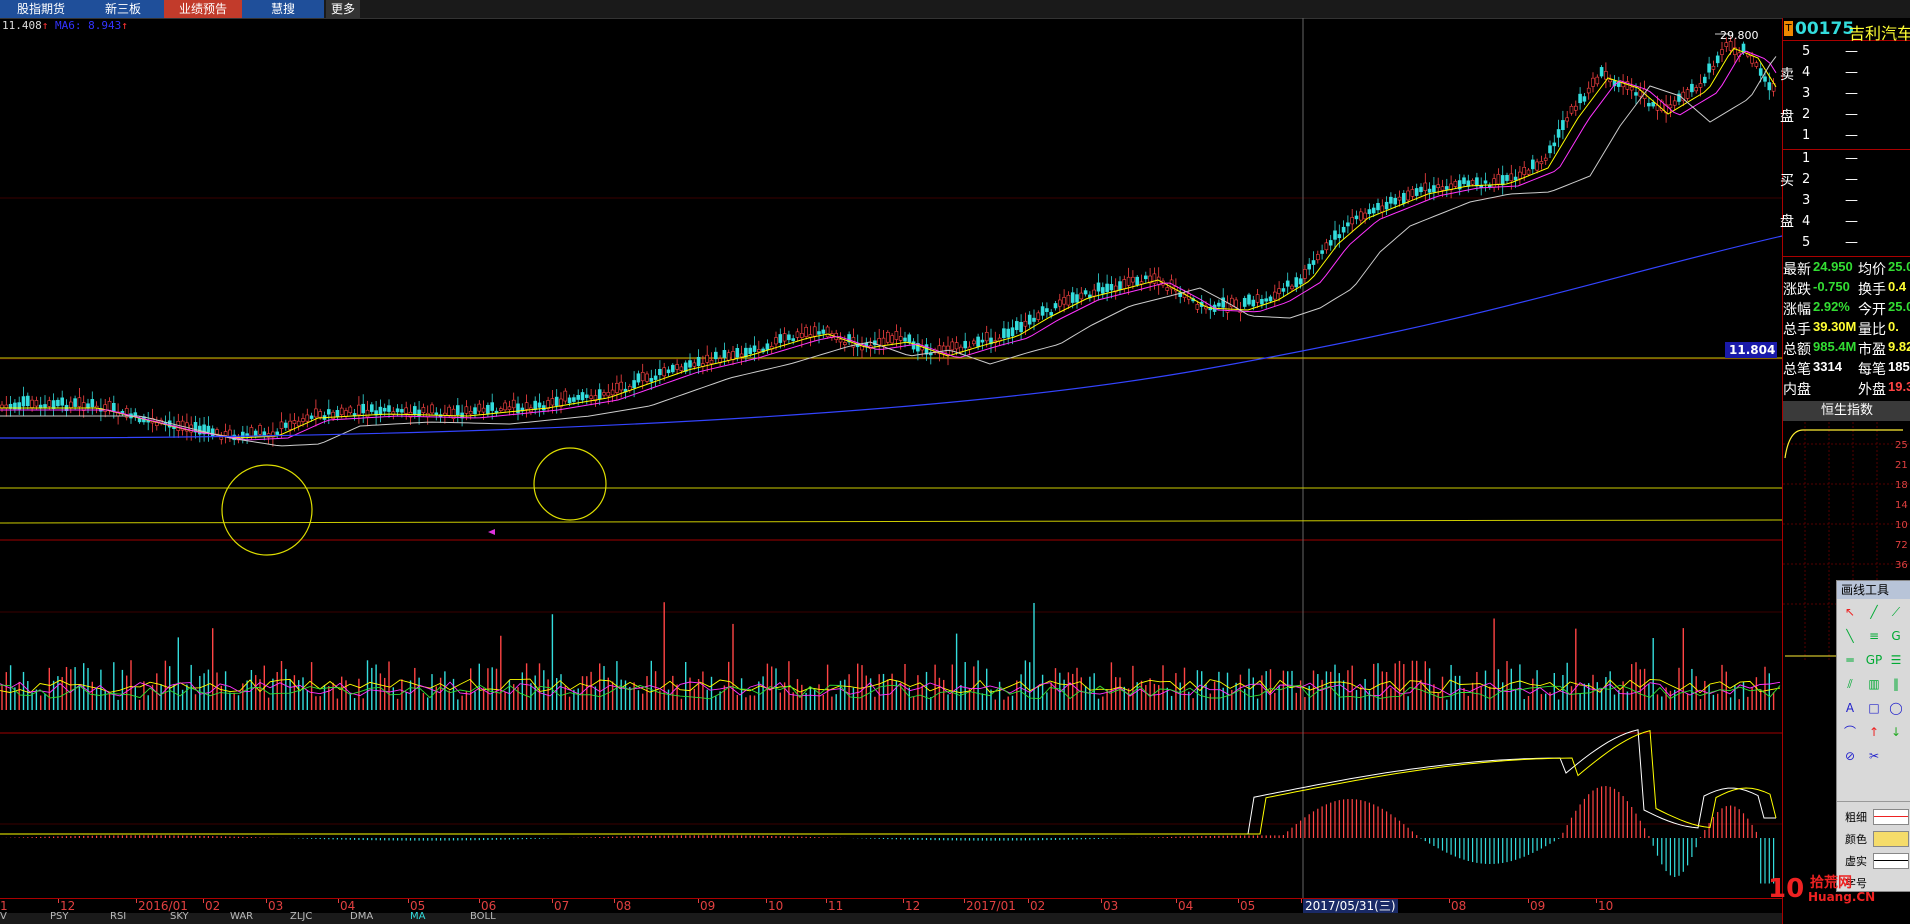 The height and width of the screenshot is (924, 1910). Describe the element at coordinates (1896, 708) in the screenshot. I see `ellipse-tool-icon: ◯` at that location.